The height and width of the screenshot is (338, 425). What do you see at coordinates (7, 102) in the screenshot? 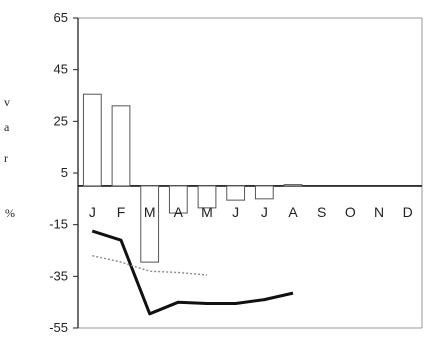
I see `y-axis-label-letter: v` at bounding box center [7, 102].